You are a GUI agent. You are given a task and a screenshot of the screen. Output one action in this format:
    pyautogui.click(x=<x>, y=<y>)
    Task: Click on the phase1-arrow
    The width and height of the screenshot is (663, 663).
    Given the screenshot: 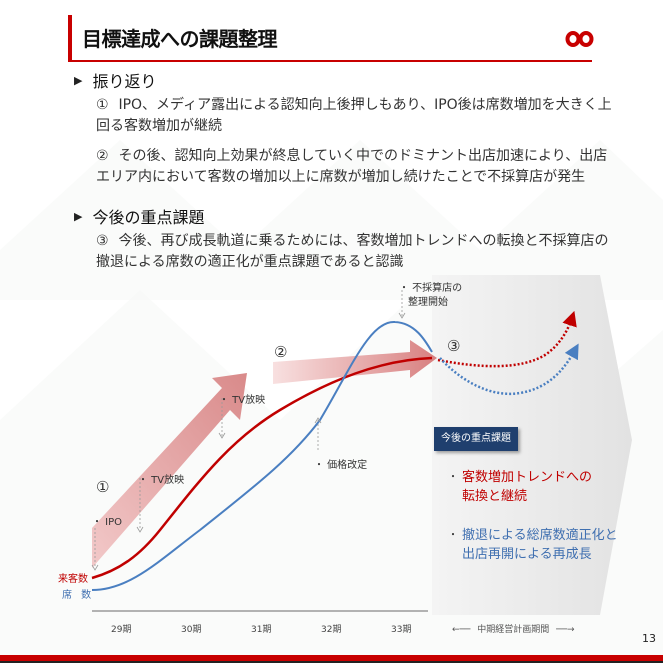 What is the action you would take?
    pyautogui.click(x=169, y=470)
    